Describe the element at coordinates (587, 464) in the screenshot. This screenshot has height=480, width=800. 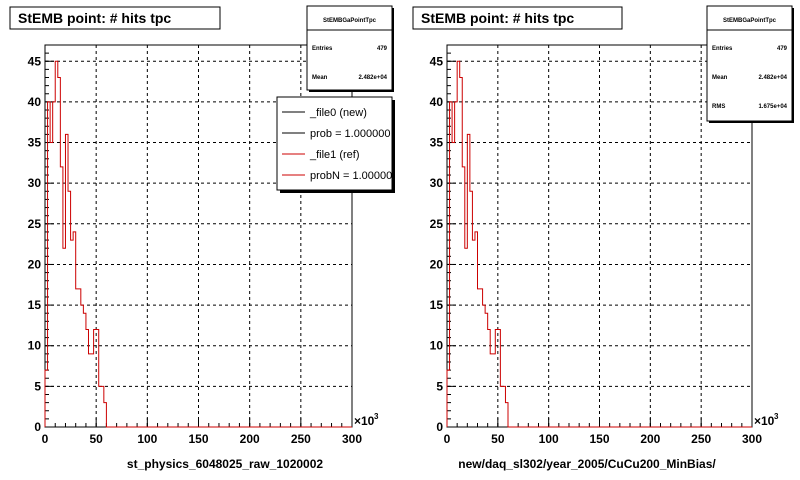
I see `x-axis-label: new/daq_sl302/year_2005/CuCu200_MinBias/` at that location.